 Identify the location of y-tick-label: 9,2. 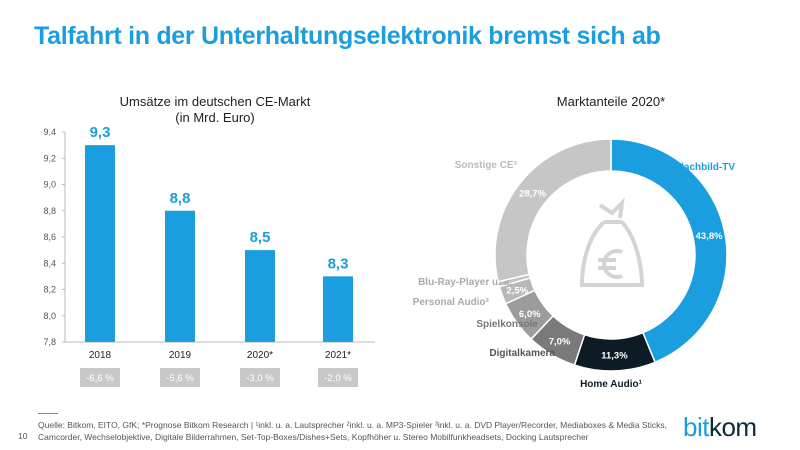
(49, 158).